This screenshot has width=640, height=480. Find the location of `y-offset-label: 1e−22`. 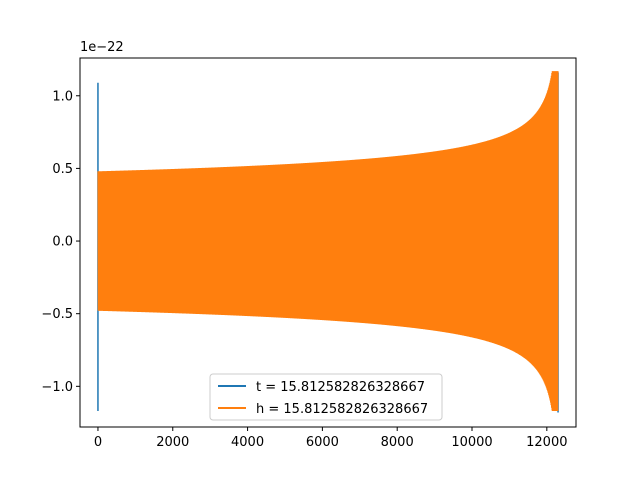

y-offset-label: 1e−22 is located at coordinates (102, 47).